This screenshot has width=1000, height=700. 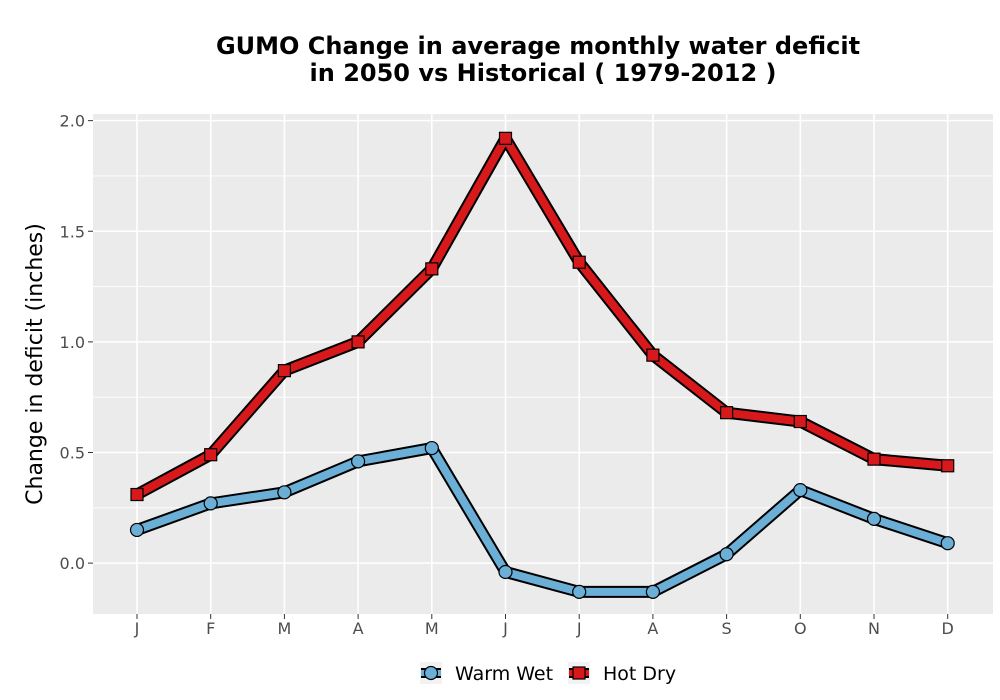 What do you see at coordinates (504, 674) in the screenshot?
I see `warm-wet-legend-label: Warm Wet` at bounding box center [504, 674].